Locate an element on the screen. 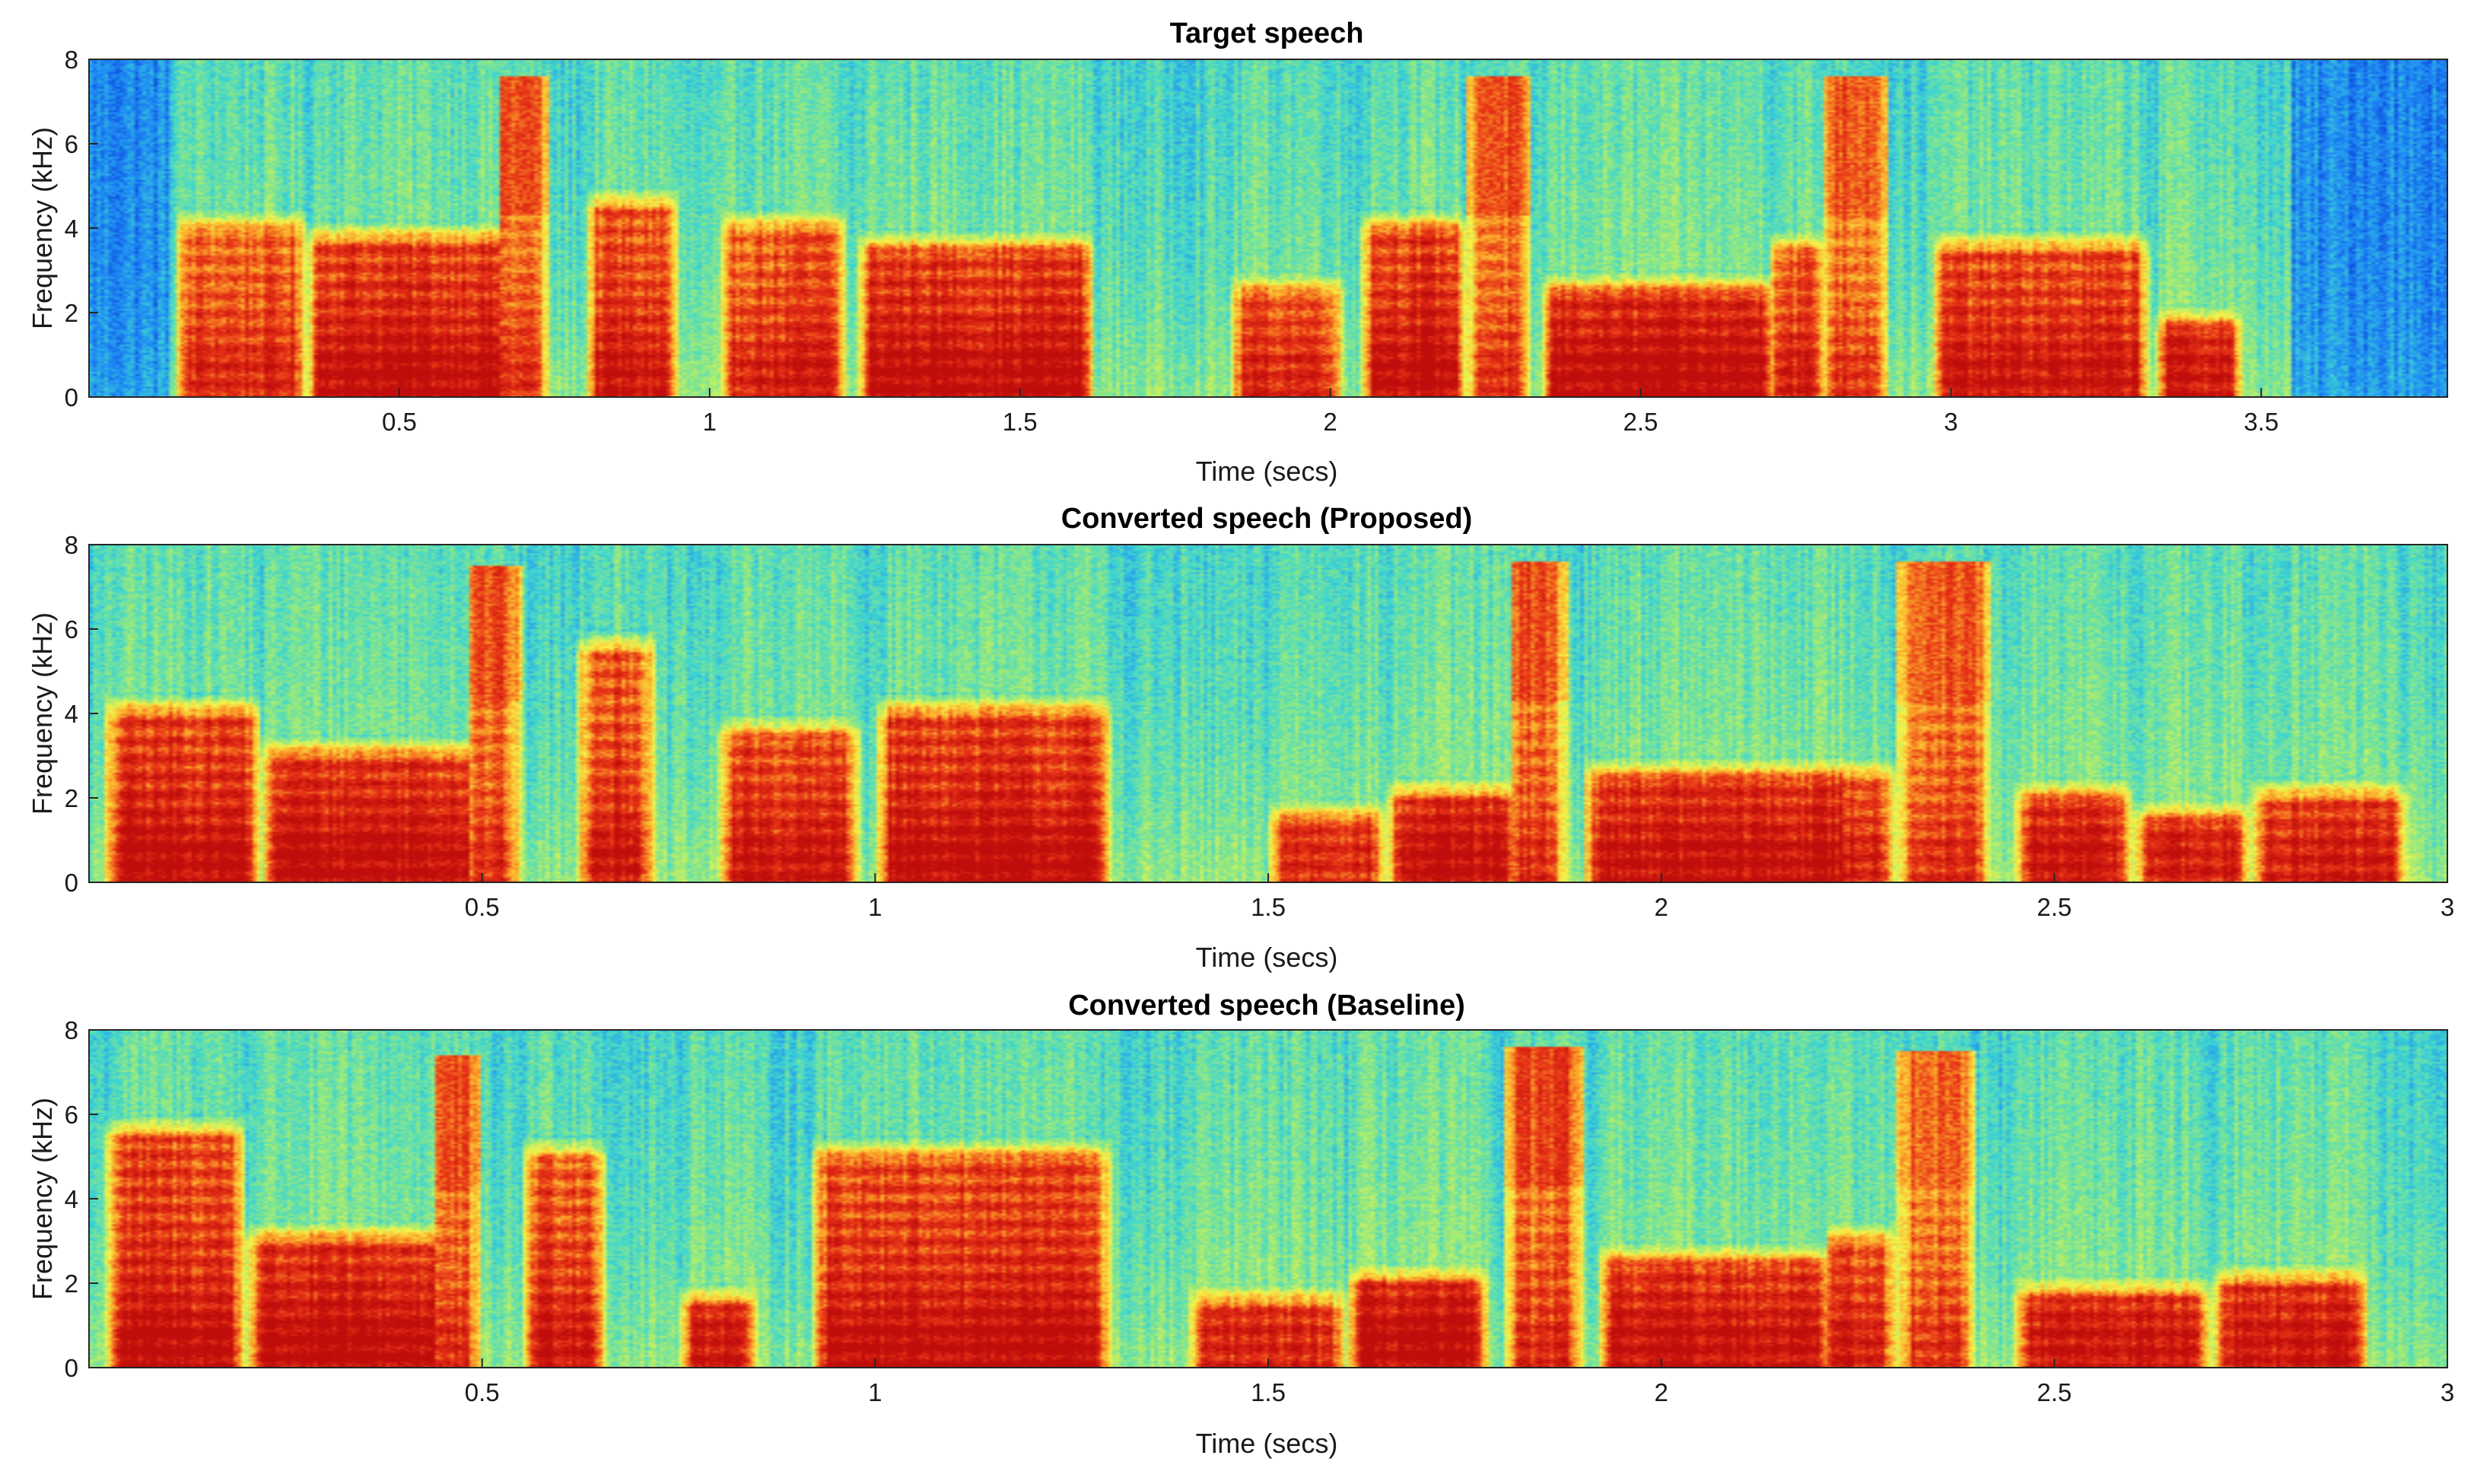  panel-title: Target speech is located at coordinates (1267, 33).